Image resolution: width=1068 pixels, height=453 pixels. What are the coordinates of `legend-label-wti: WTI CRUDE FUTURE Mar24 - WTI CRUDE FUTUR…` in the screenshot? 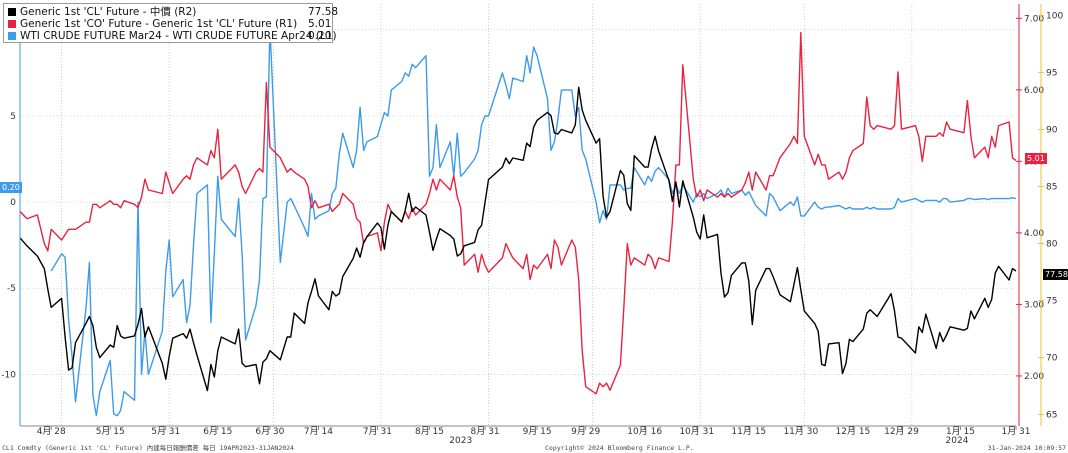 It's located at (178, 36).